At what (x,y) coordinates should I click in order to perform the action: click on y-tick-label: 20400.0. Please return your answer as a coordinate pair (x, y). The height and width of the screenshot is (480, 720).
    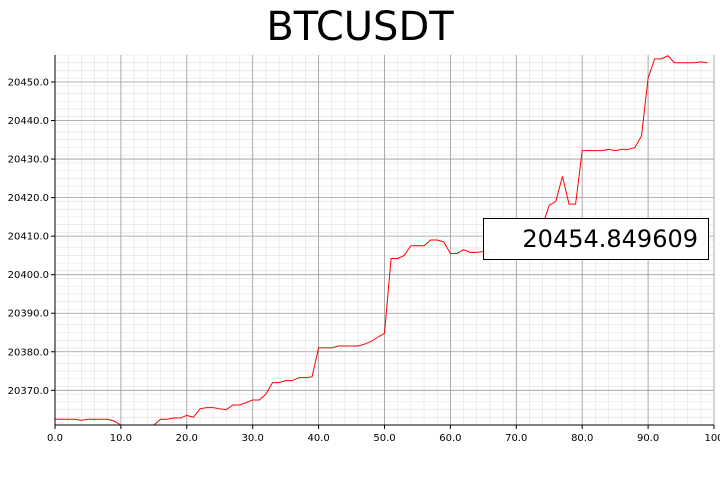
    Looking at the image, I should click on (28, 275).